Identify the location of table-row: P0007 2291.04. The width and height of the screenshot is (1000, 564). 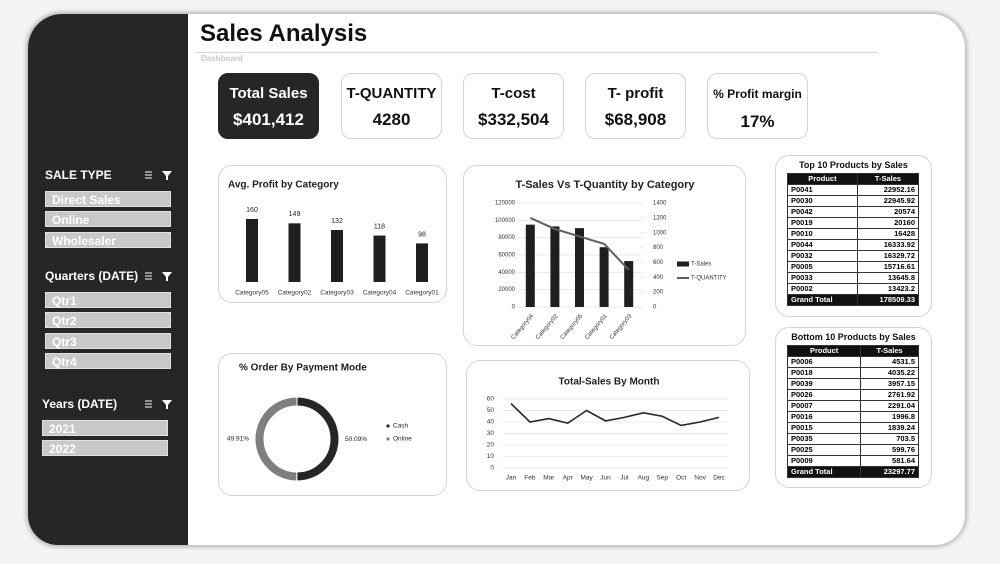
(852, 406).